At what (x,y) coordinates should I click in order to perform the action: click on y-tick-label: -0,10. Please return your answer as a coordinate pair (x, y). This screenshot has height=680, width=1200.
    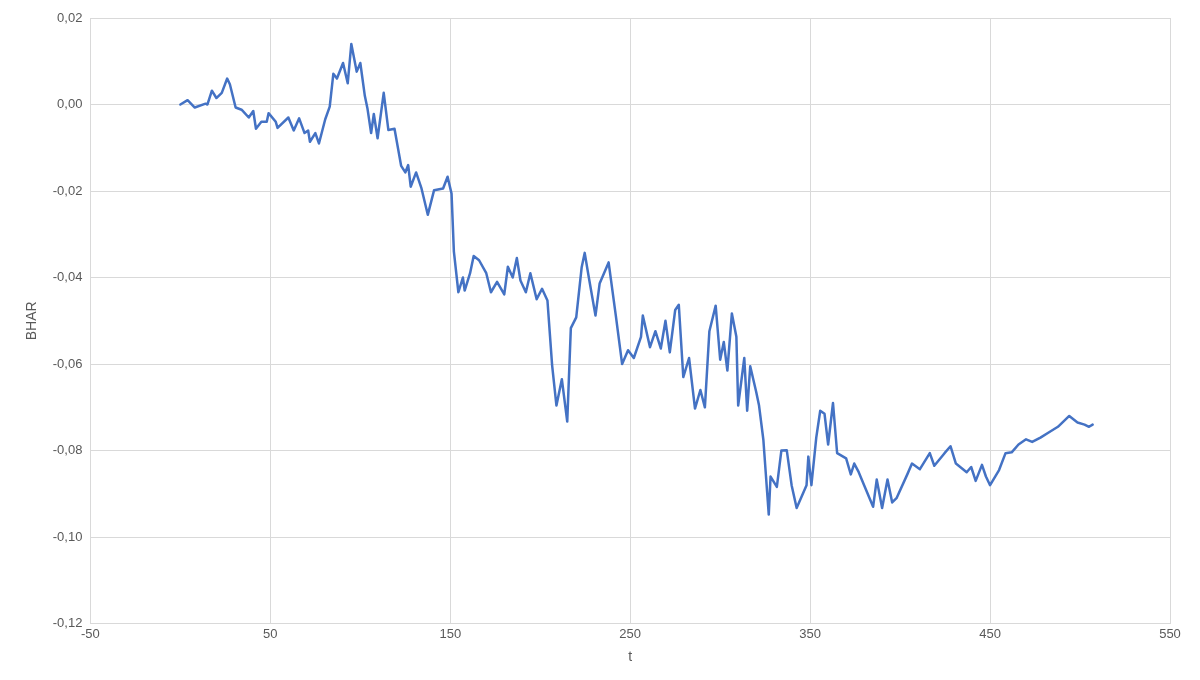
    Looking at the image, I should click on (67, 536).